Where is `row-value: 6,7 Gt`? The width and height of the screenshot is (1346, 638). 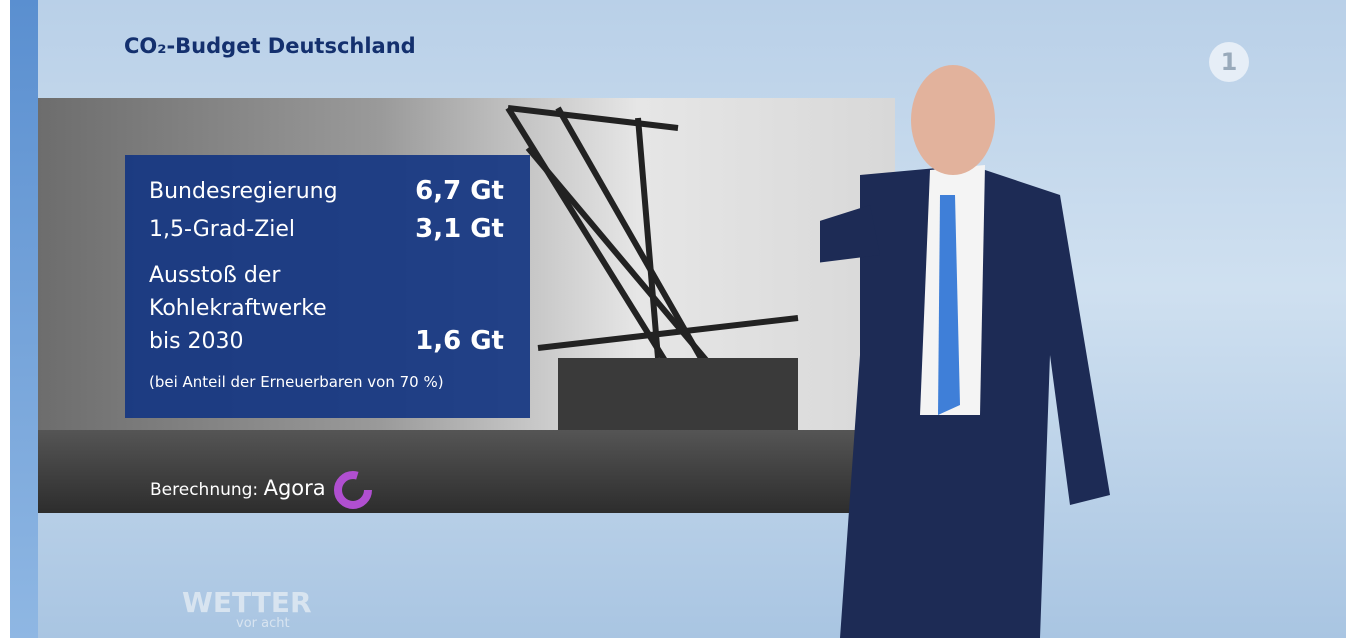
row-value: 6,7 Gt is located at coordinates (459, 191).